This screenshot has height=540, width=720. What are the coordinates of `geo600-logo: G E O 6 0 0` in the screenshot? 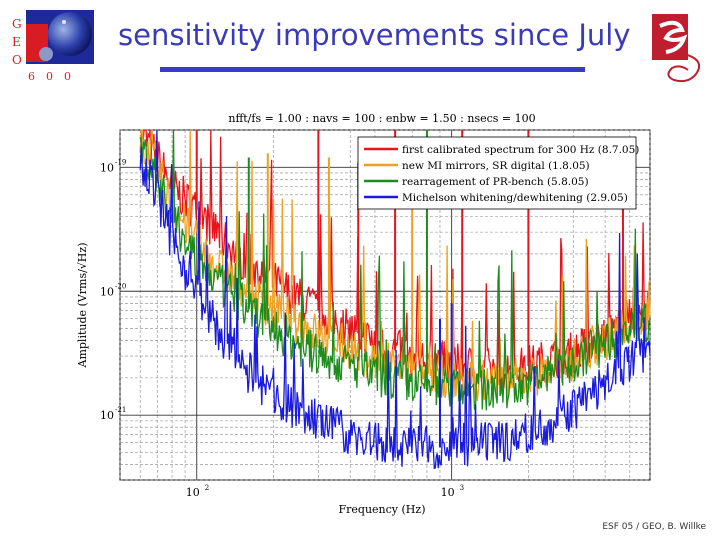 It's located at (53, 46).